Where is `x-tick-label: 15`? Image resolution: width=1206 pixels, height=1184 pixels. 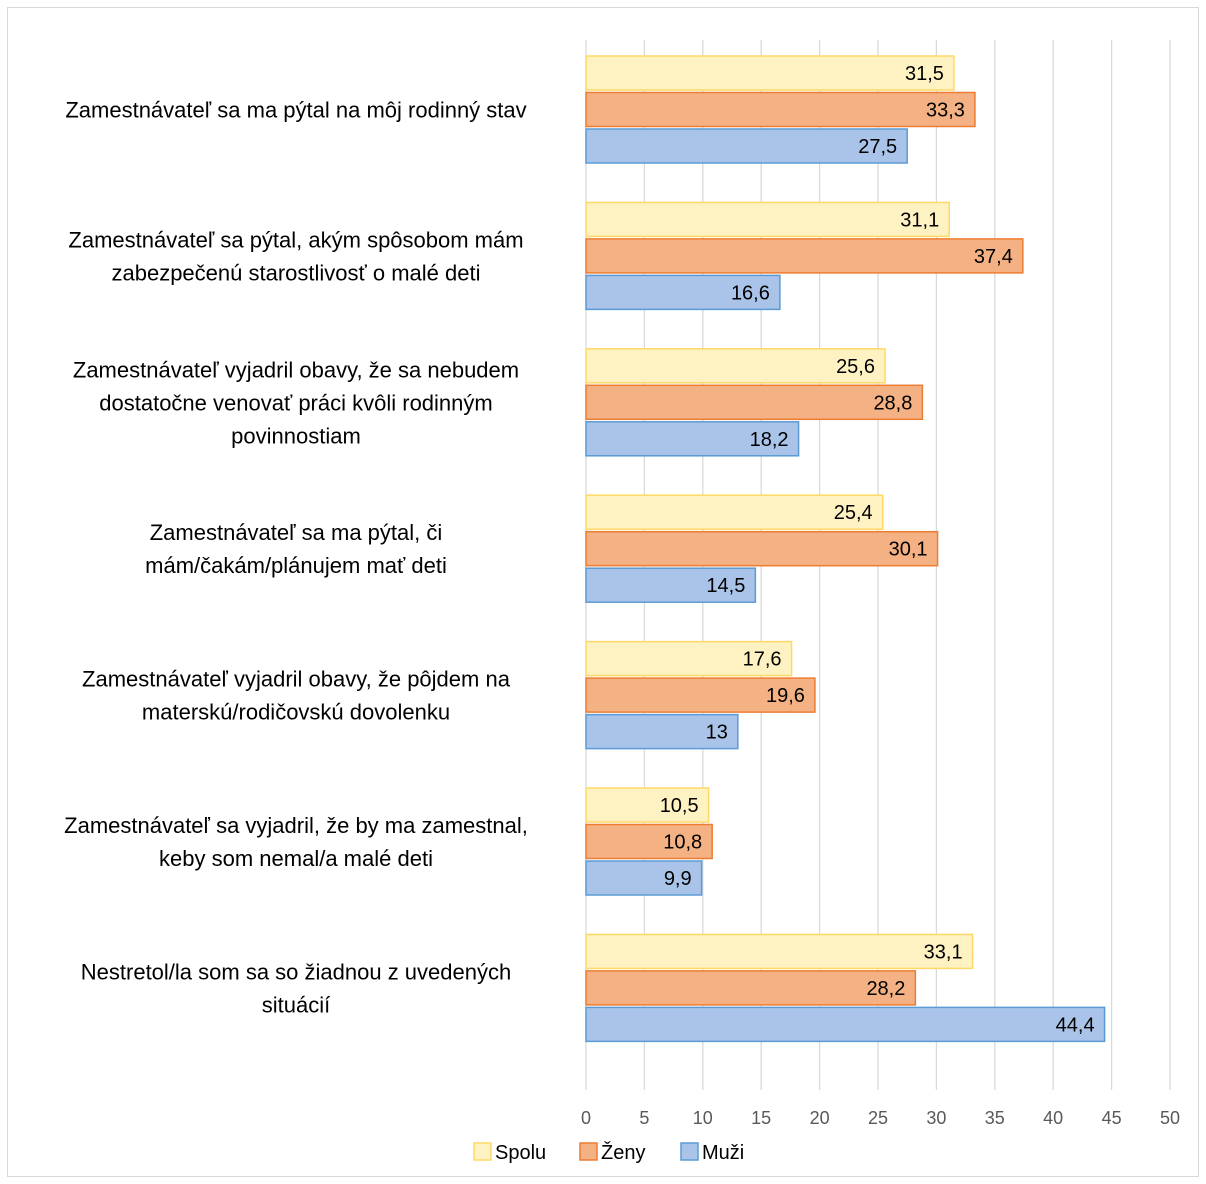 x-tick-label: 15 is located at coordinates (761, 1118).